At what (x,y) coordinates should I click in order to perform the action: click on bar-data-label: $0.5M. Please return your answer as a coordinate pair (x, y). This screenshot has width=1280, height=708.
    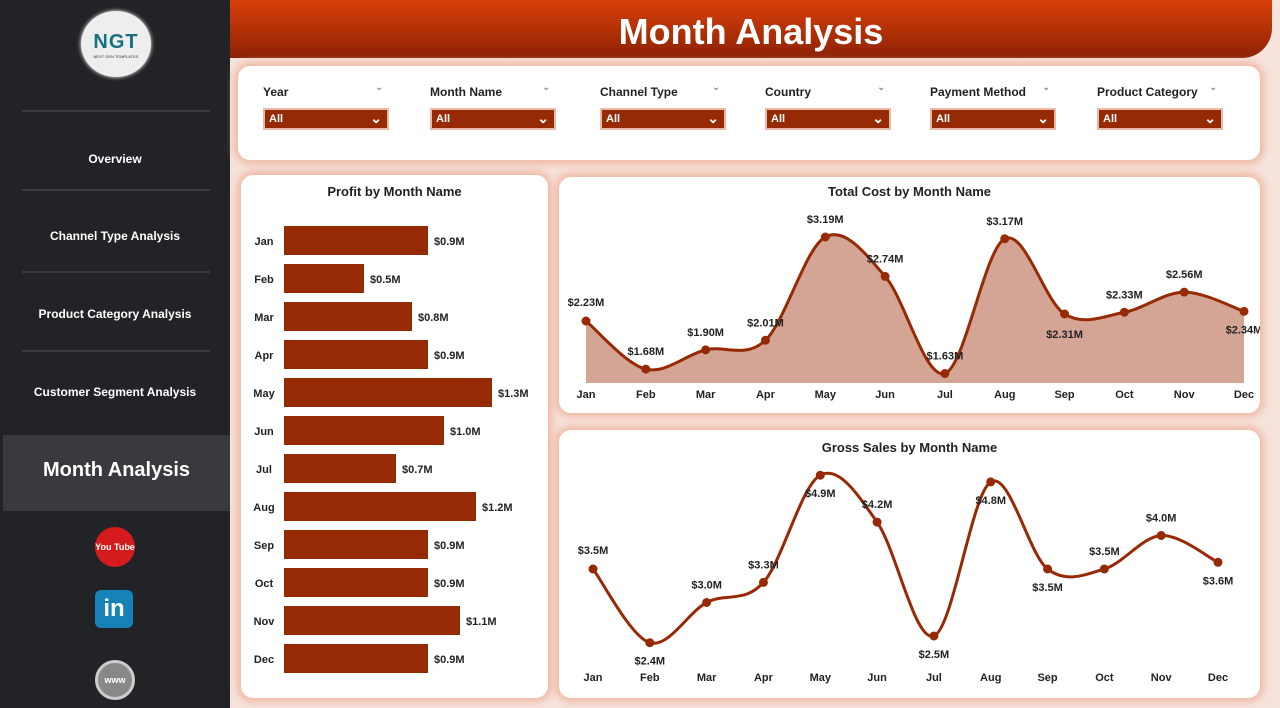
    Looking at the image, I should click on (385, 280).